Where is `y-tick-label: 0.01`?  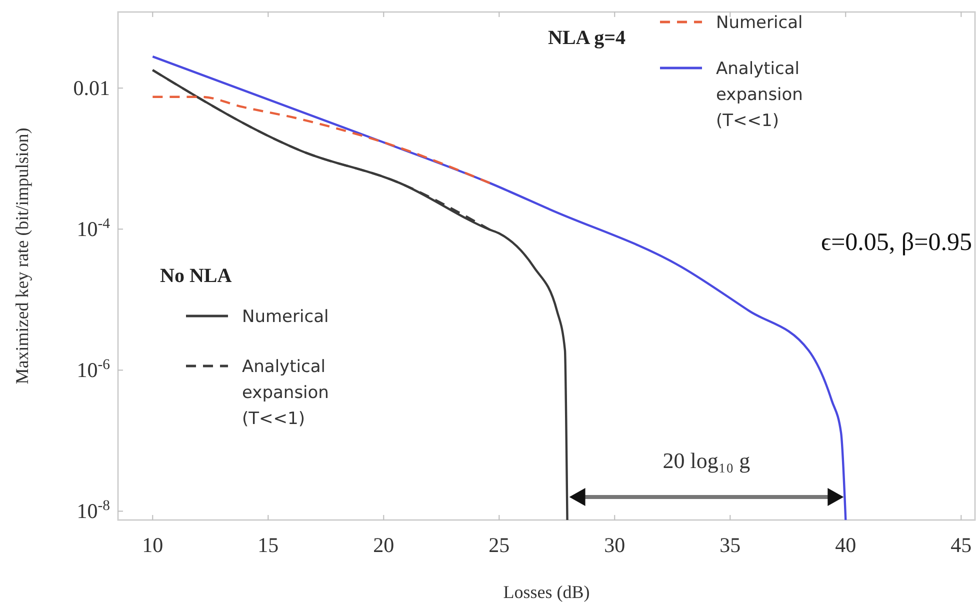
y-tick-label: 0.01 is located at coordinates (91, 88).